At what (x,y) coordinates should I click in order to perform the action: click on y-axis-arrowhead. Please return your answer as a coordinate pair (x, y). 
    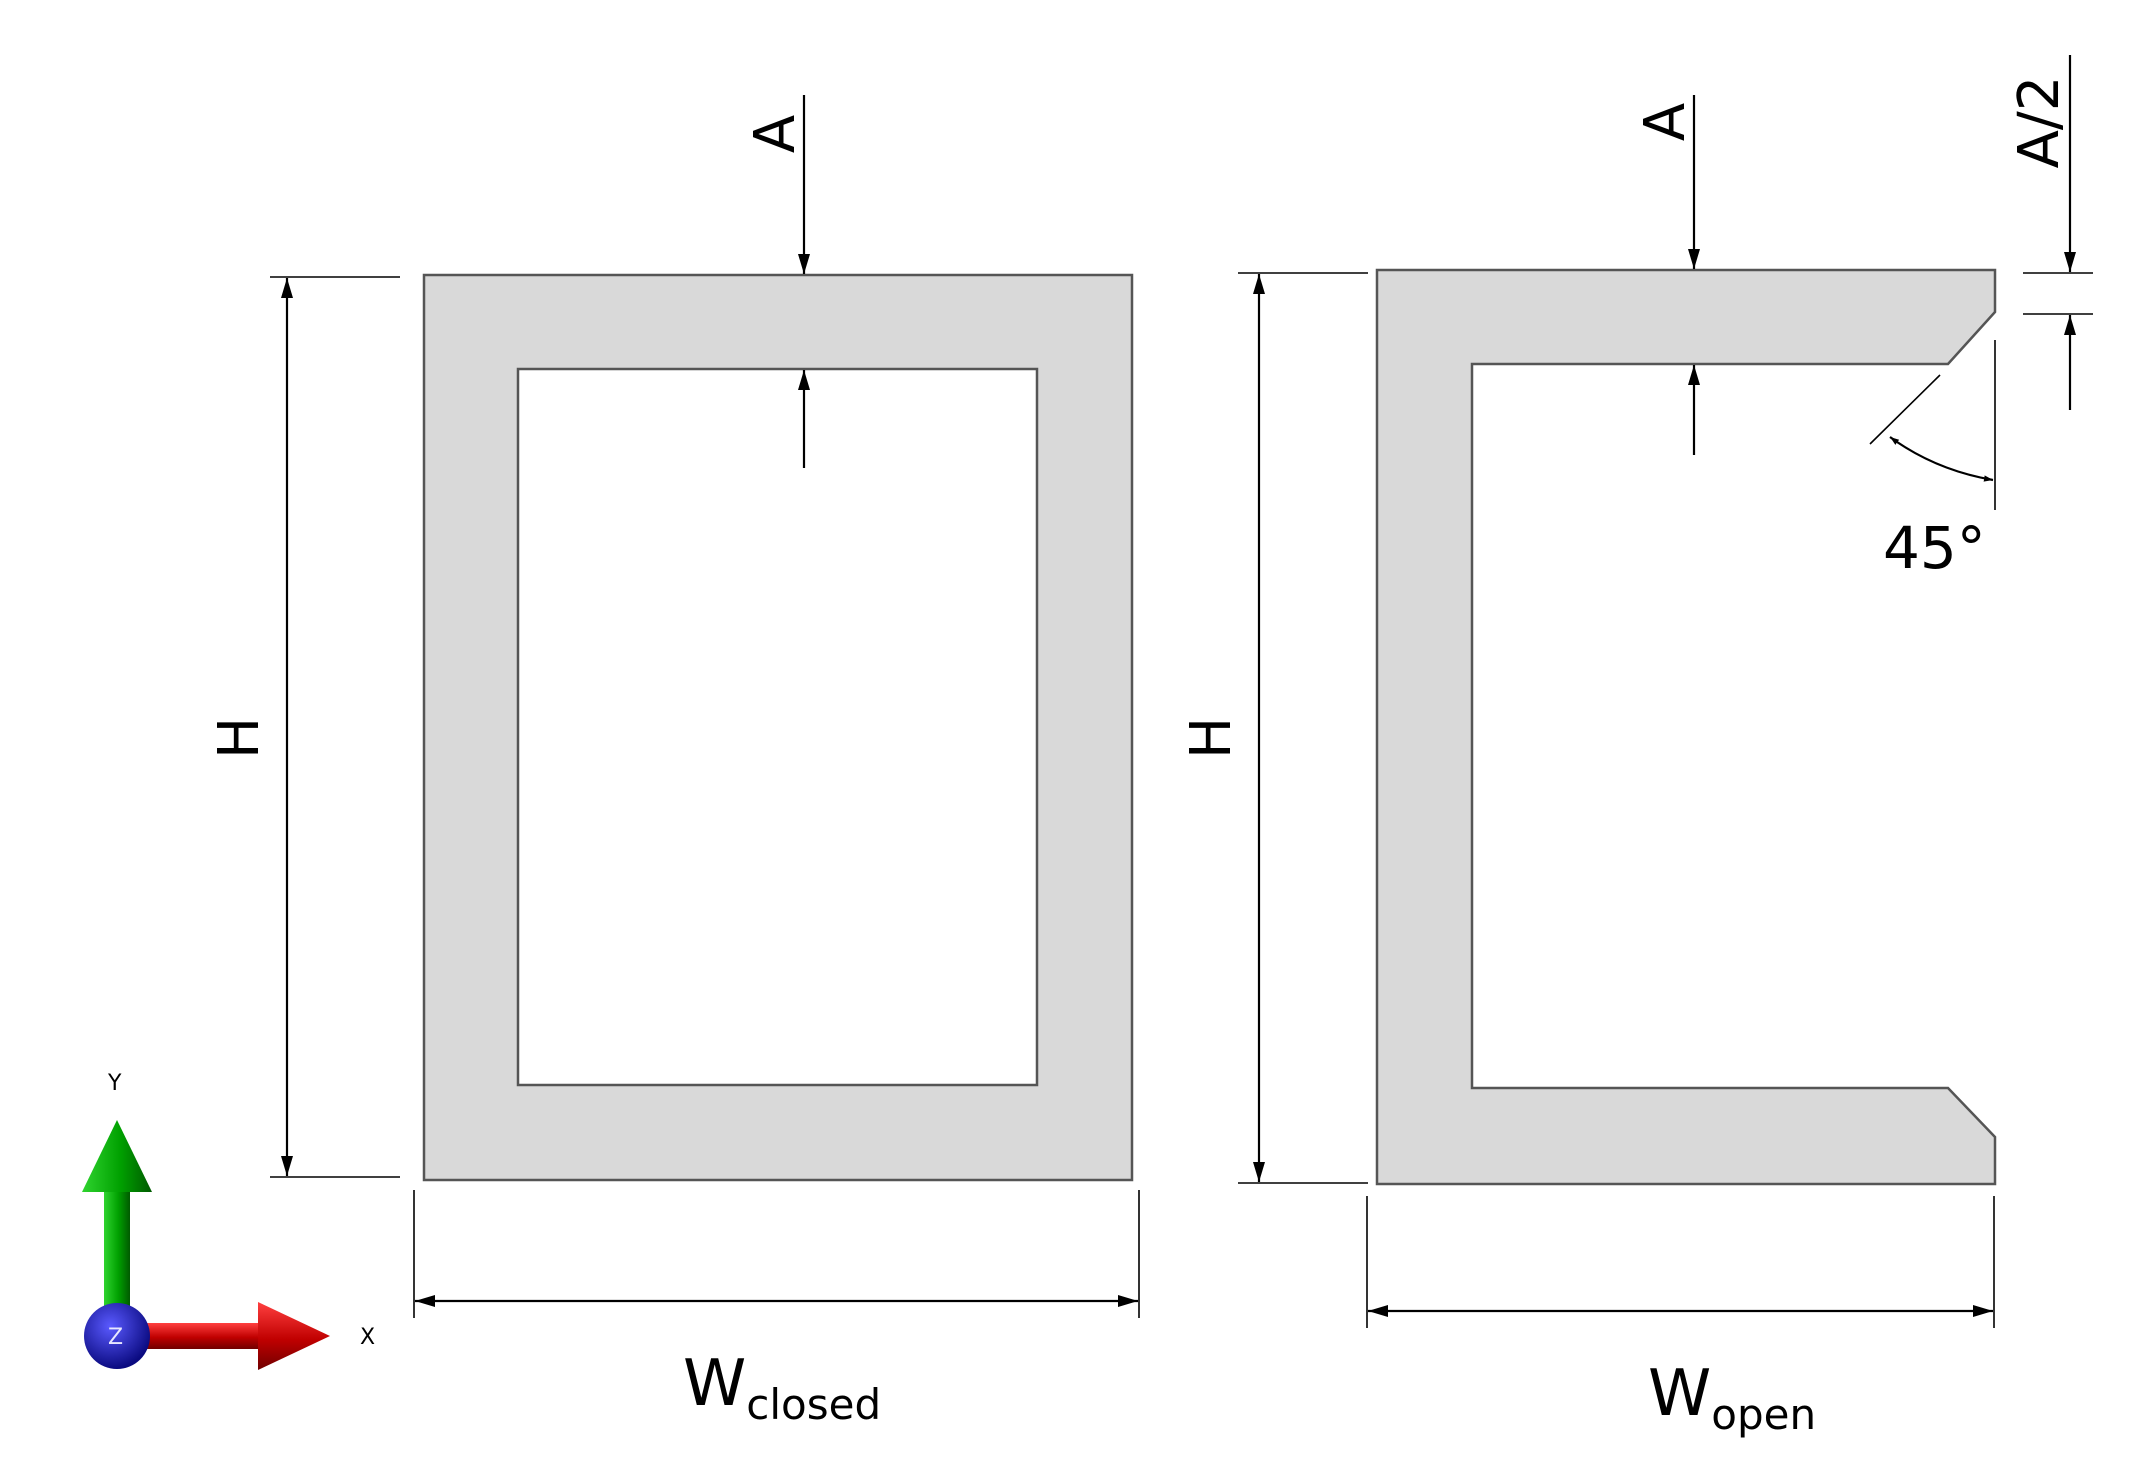
    Looking at the image, I should click on (117, 1156).